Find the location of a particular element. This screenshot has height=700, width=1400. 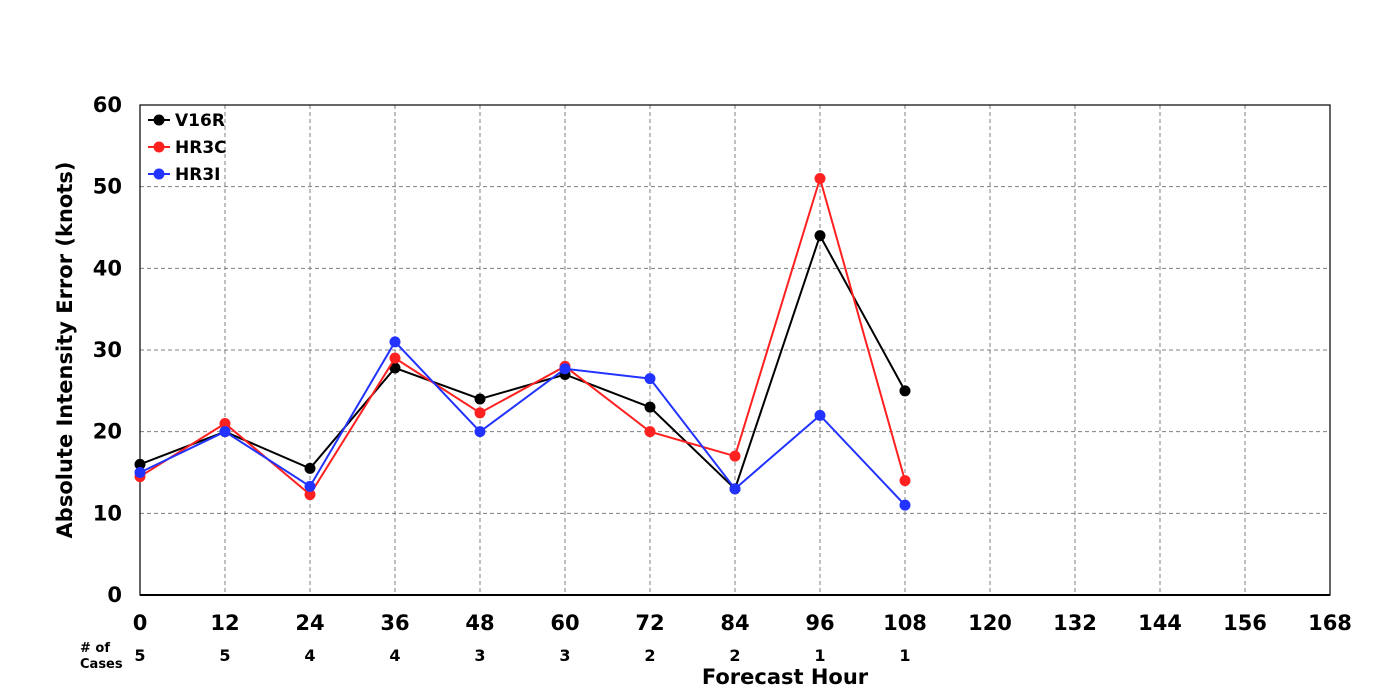

legend: V16R HR3C HR3I is located at coordinates (187, 148).